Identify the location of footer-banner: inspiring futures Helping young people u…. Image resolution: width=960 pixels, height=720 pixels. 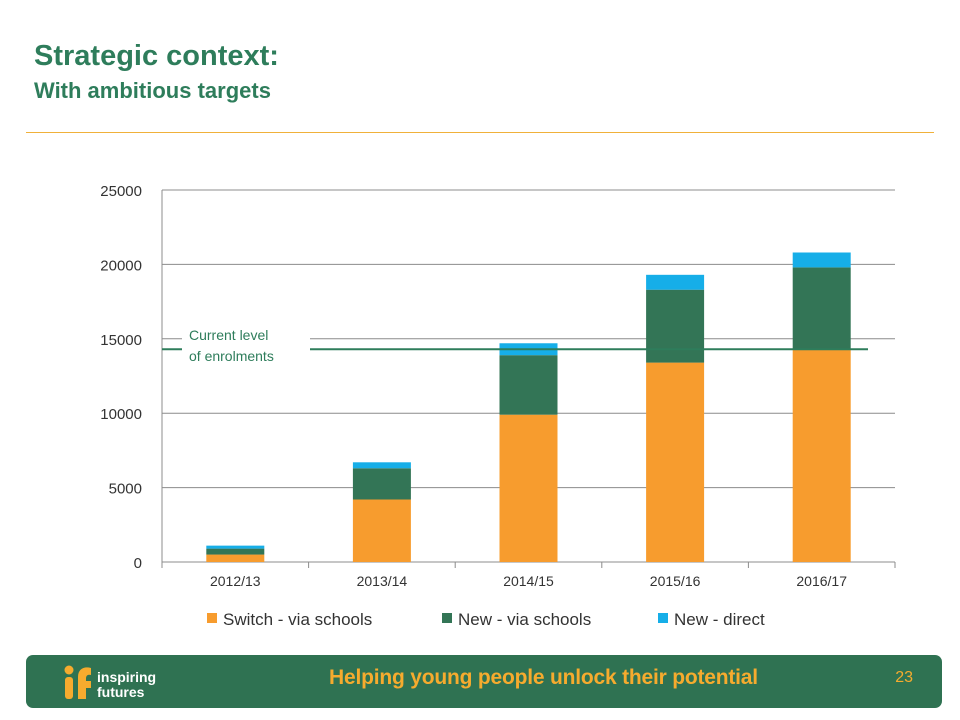
(484, 681).